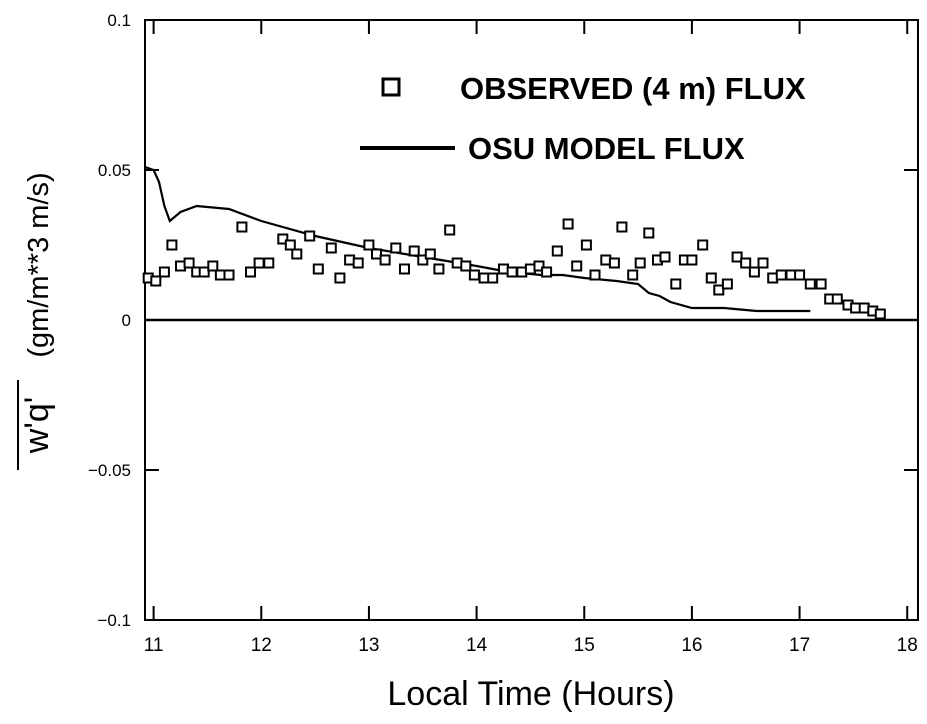 This screenshot has width=927, height=724. Describe the element at coordinates (119, 20) in the screenshot. I see `y-tick-label: 0.1` at that location.